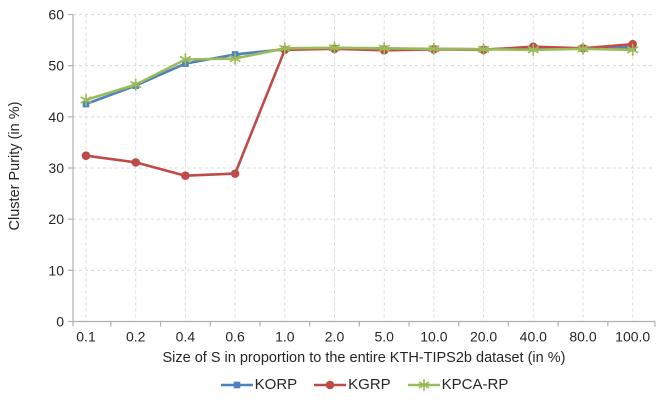  I want to click on x-tick-label: 0.1, so click(86, 337).